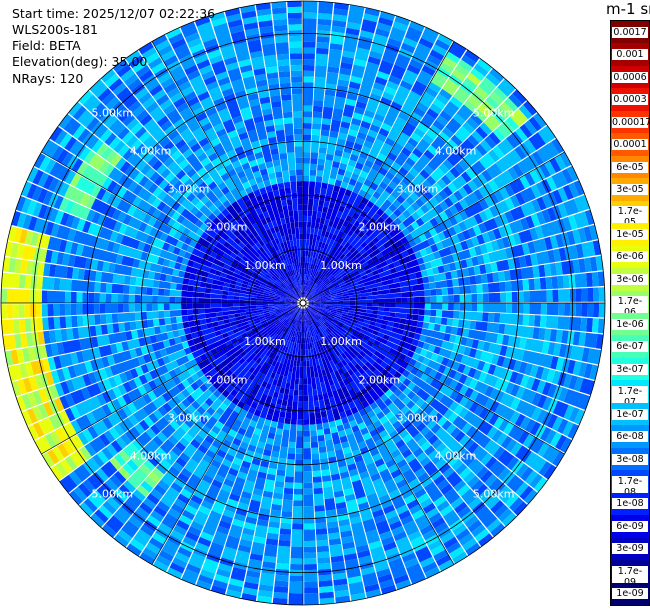 This screenshot has width=650, height=610. What do you see at coordinates (630, 279) in the screenshot?
I see `colorbar-tick-label: 3e-06` at bounding box center [630, 279].